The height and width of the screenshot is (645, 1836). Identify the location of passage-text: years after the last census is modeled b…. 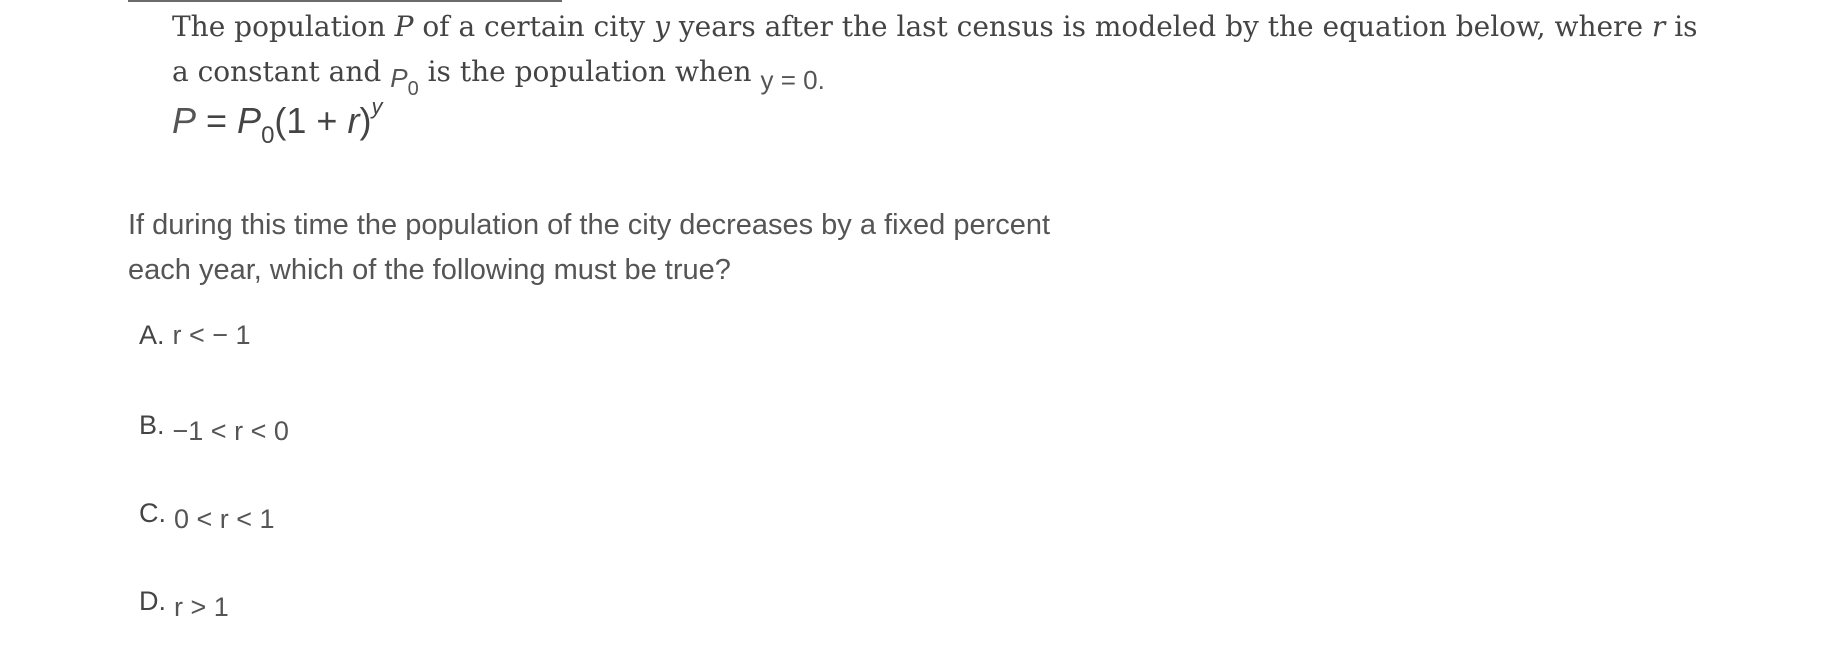
(1160, 26).